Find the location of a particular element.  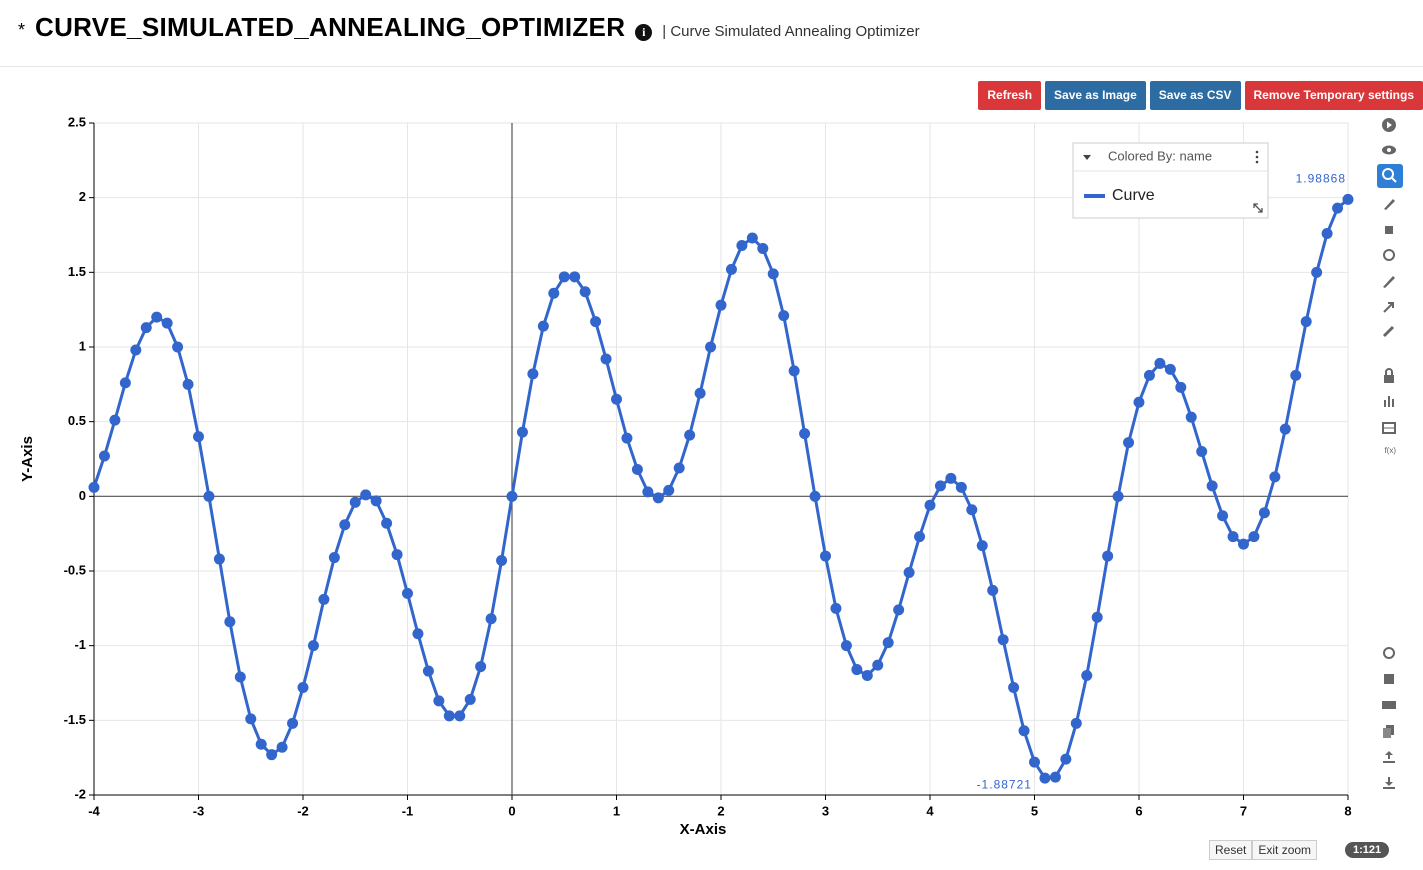

save-image-button: Save as Image is located at coordinates (1095, 95).